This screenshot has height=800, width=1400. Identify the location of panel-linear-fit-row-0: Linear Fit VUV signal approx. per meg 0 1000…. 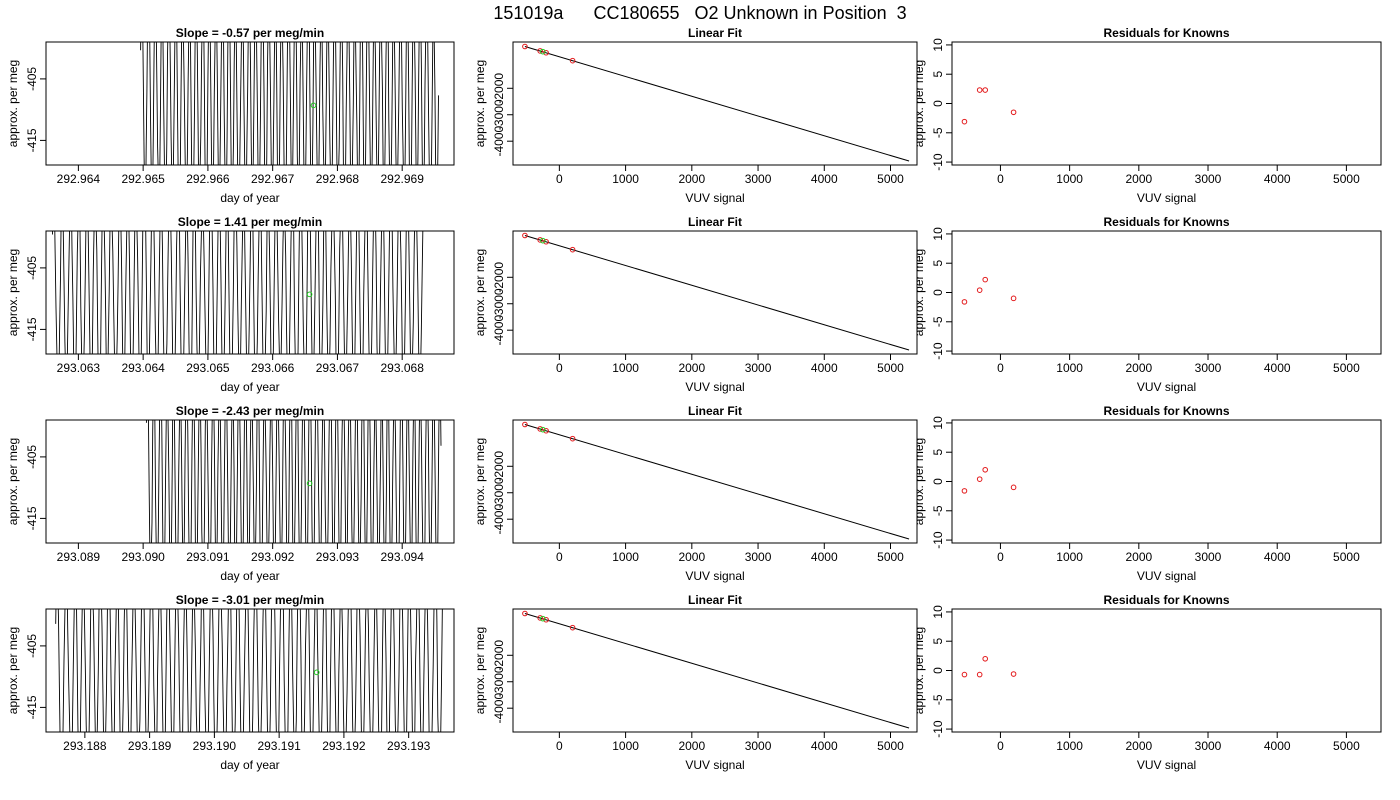
(695, 115).